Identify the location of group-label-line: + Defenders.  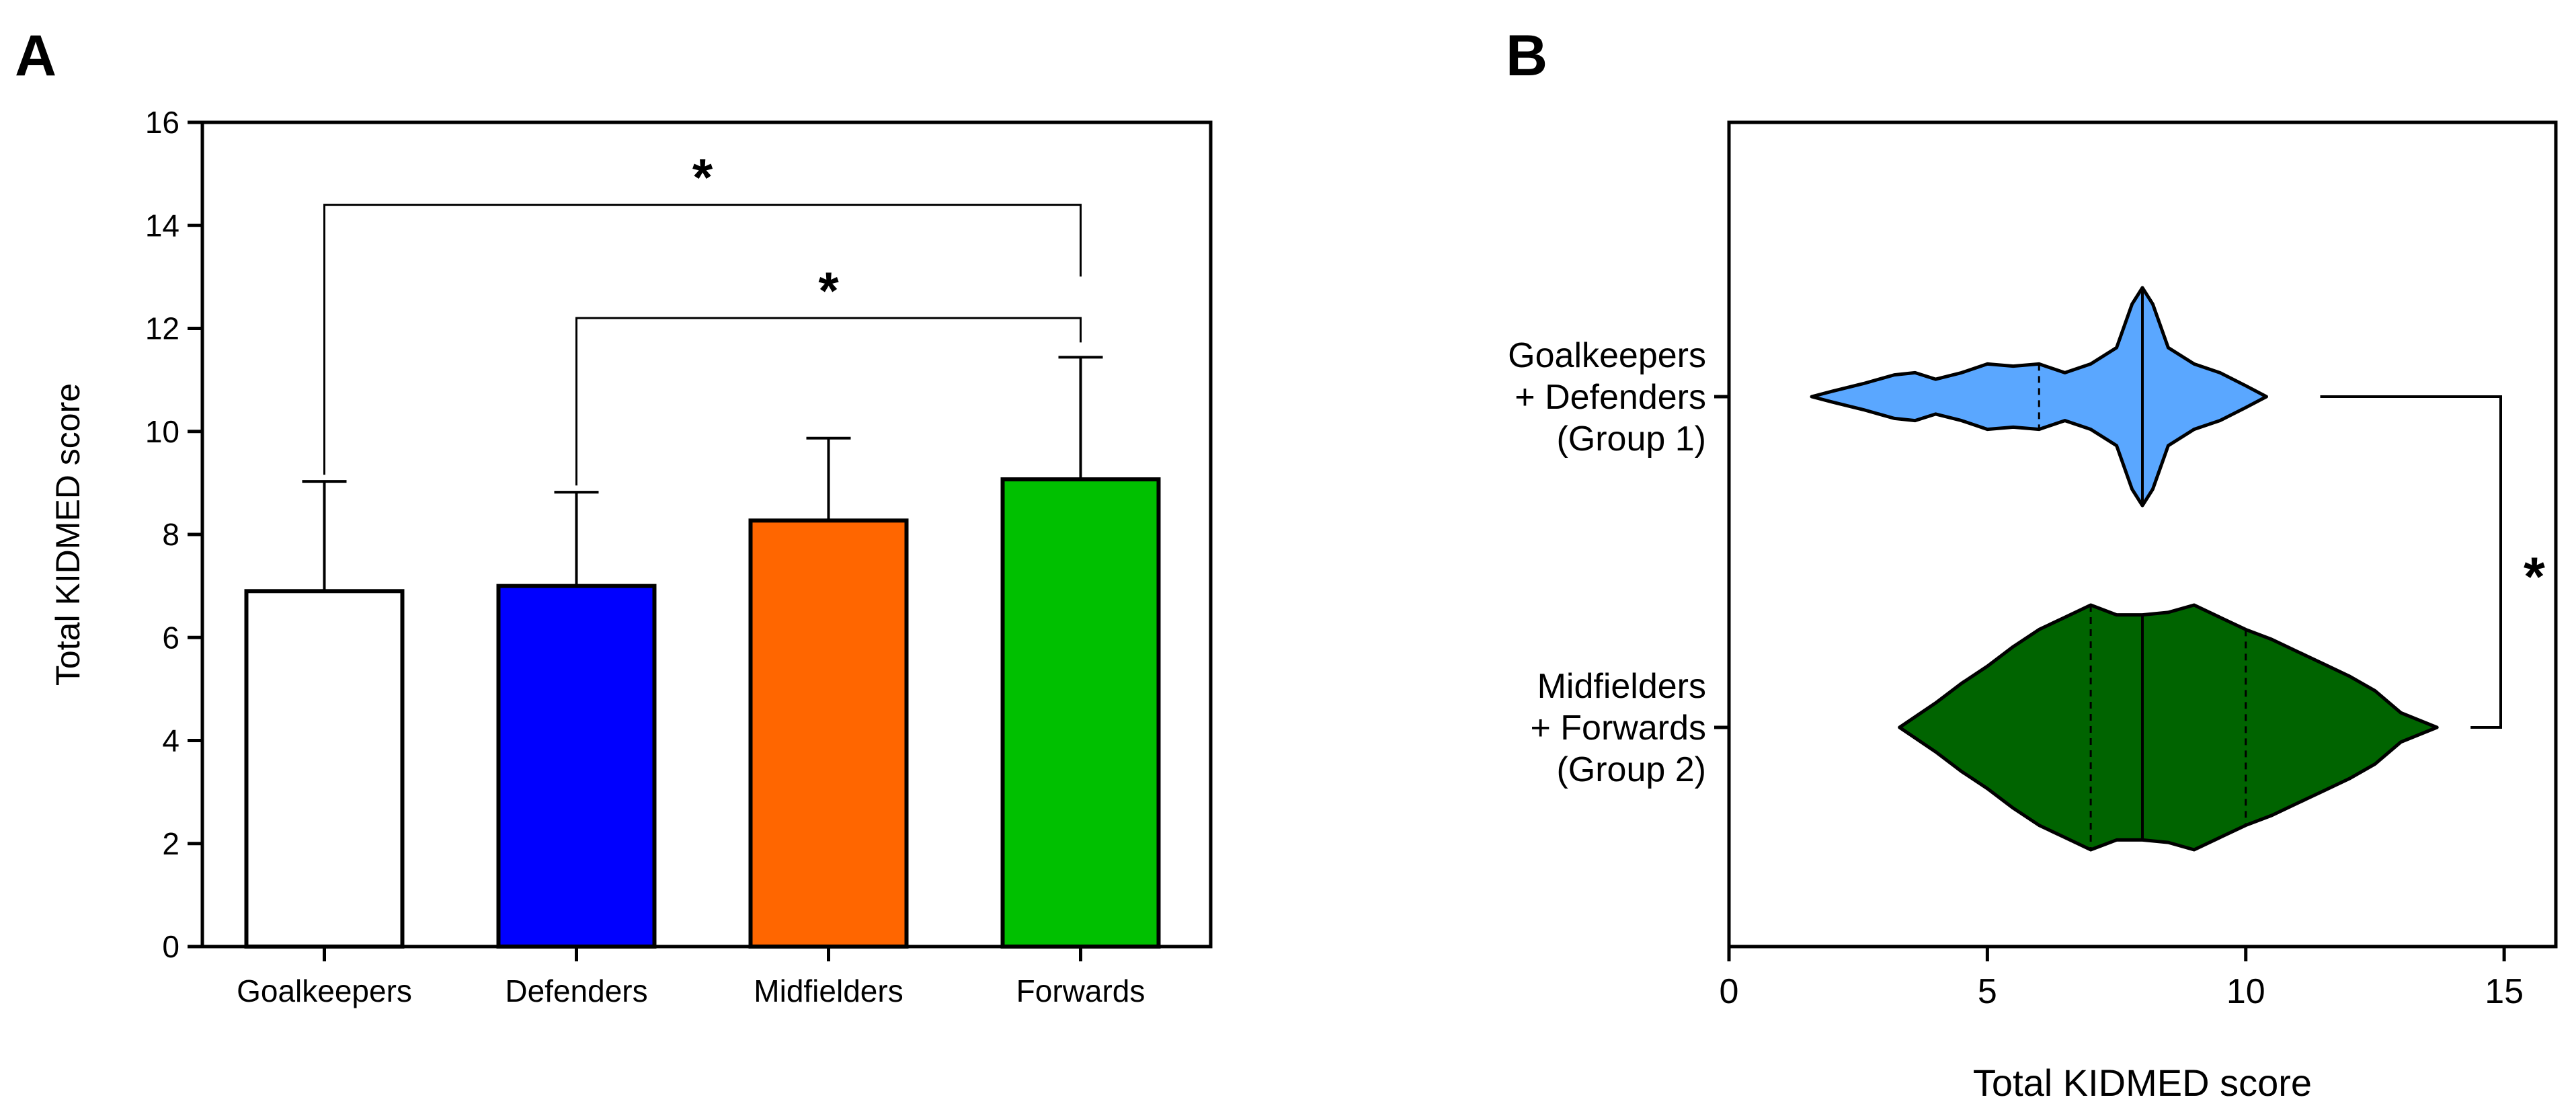
(1610, 398).